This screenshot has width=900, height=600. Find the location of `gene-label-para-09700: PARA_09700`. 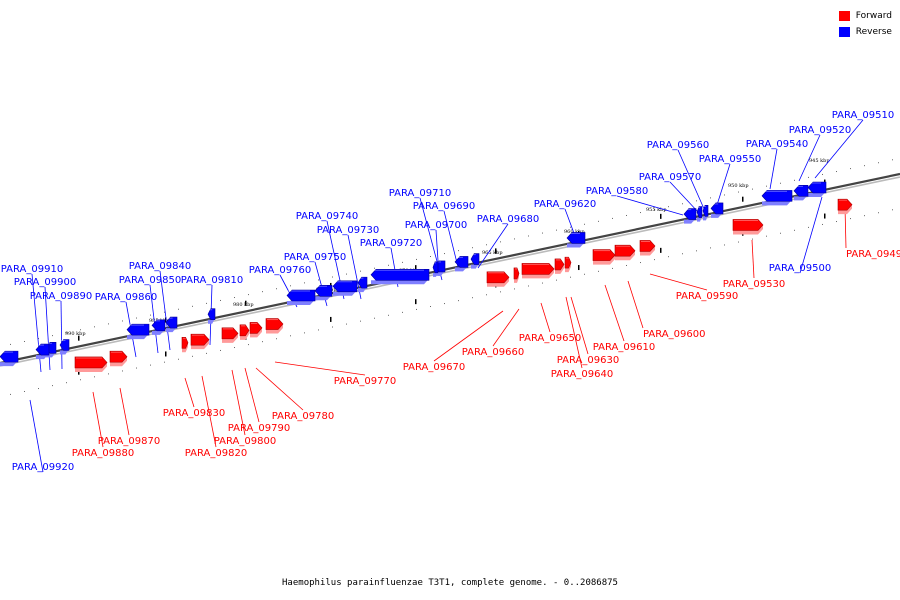

gene-label-para-09700: PARA_09700 is located at coordinates (436, 225).